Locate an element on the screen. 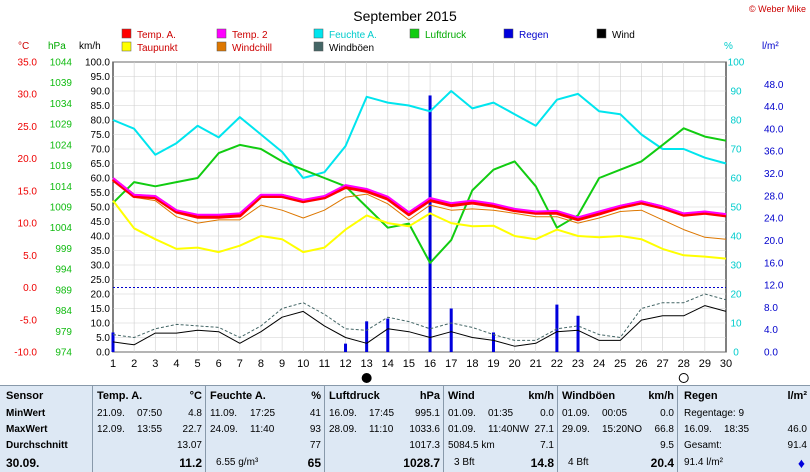 This screenshot has height=472, width=810. new-moon-icon is located at coordinates (366, 378).